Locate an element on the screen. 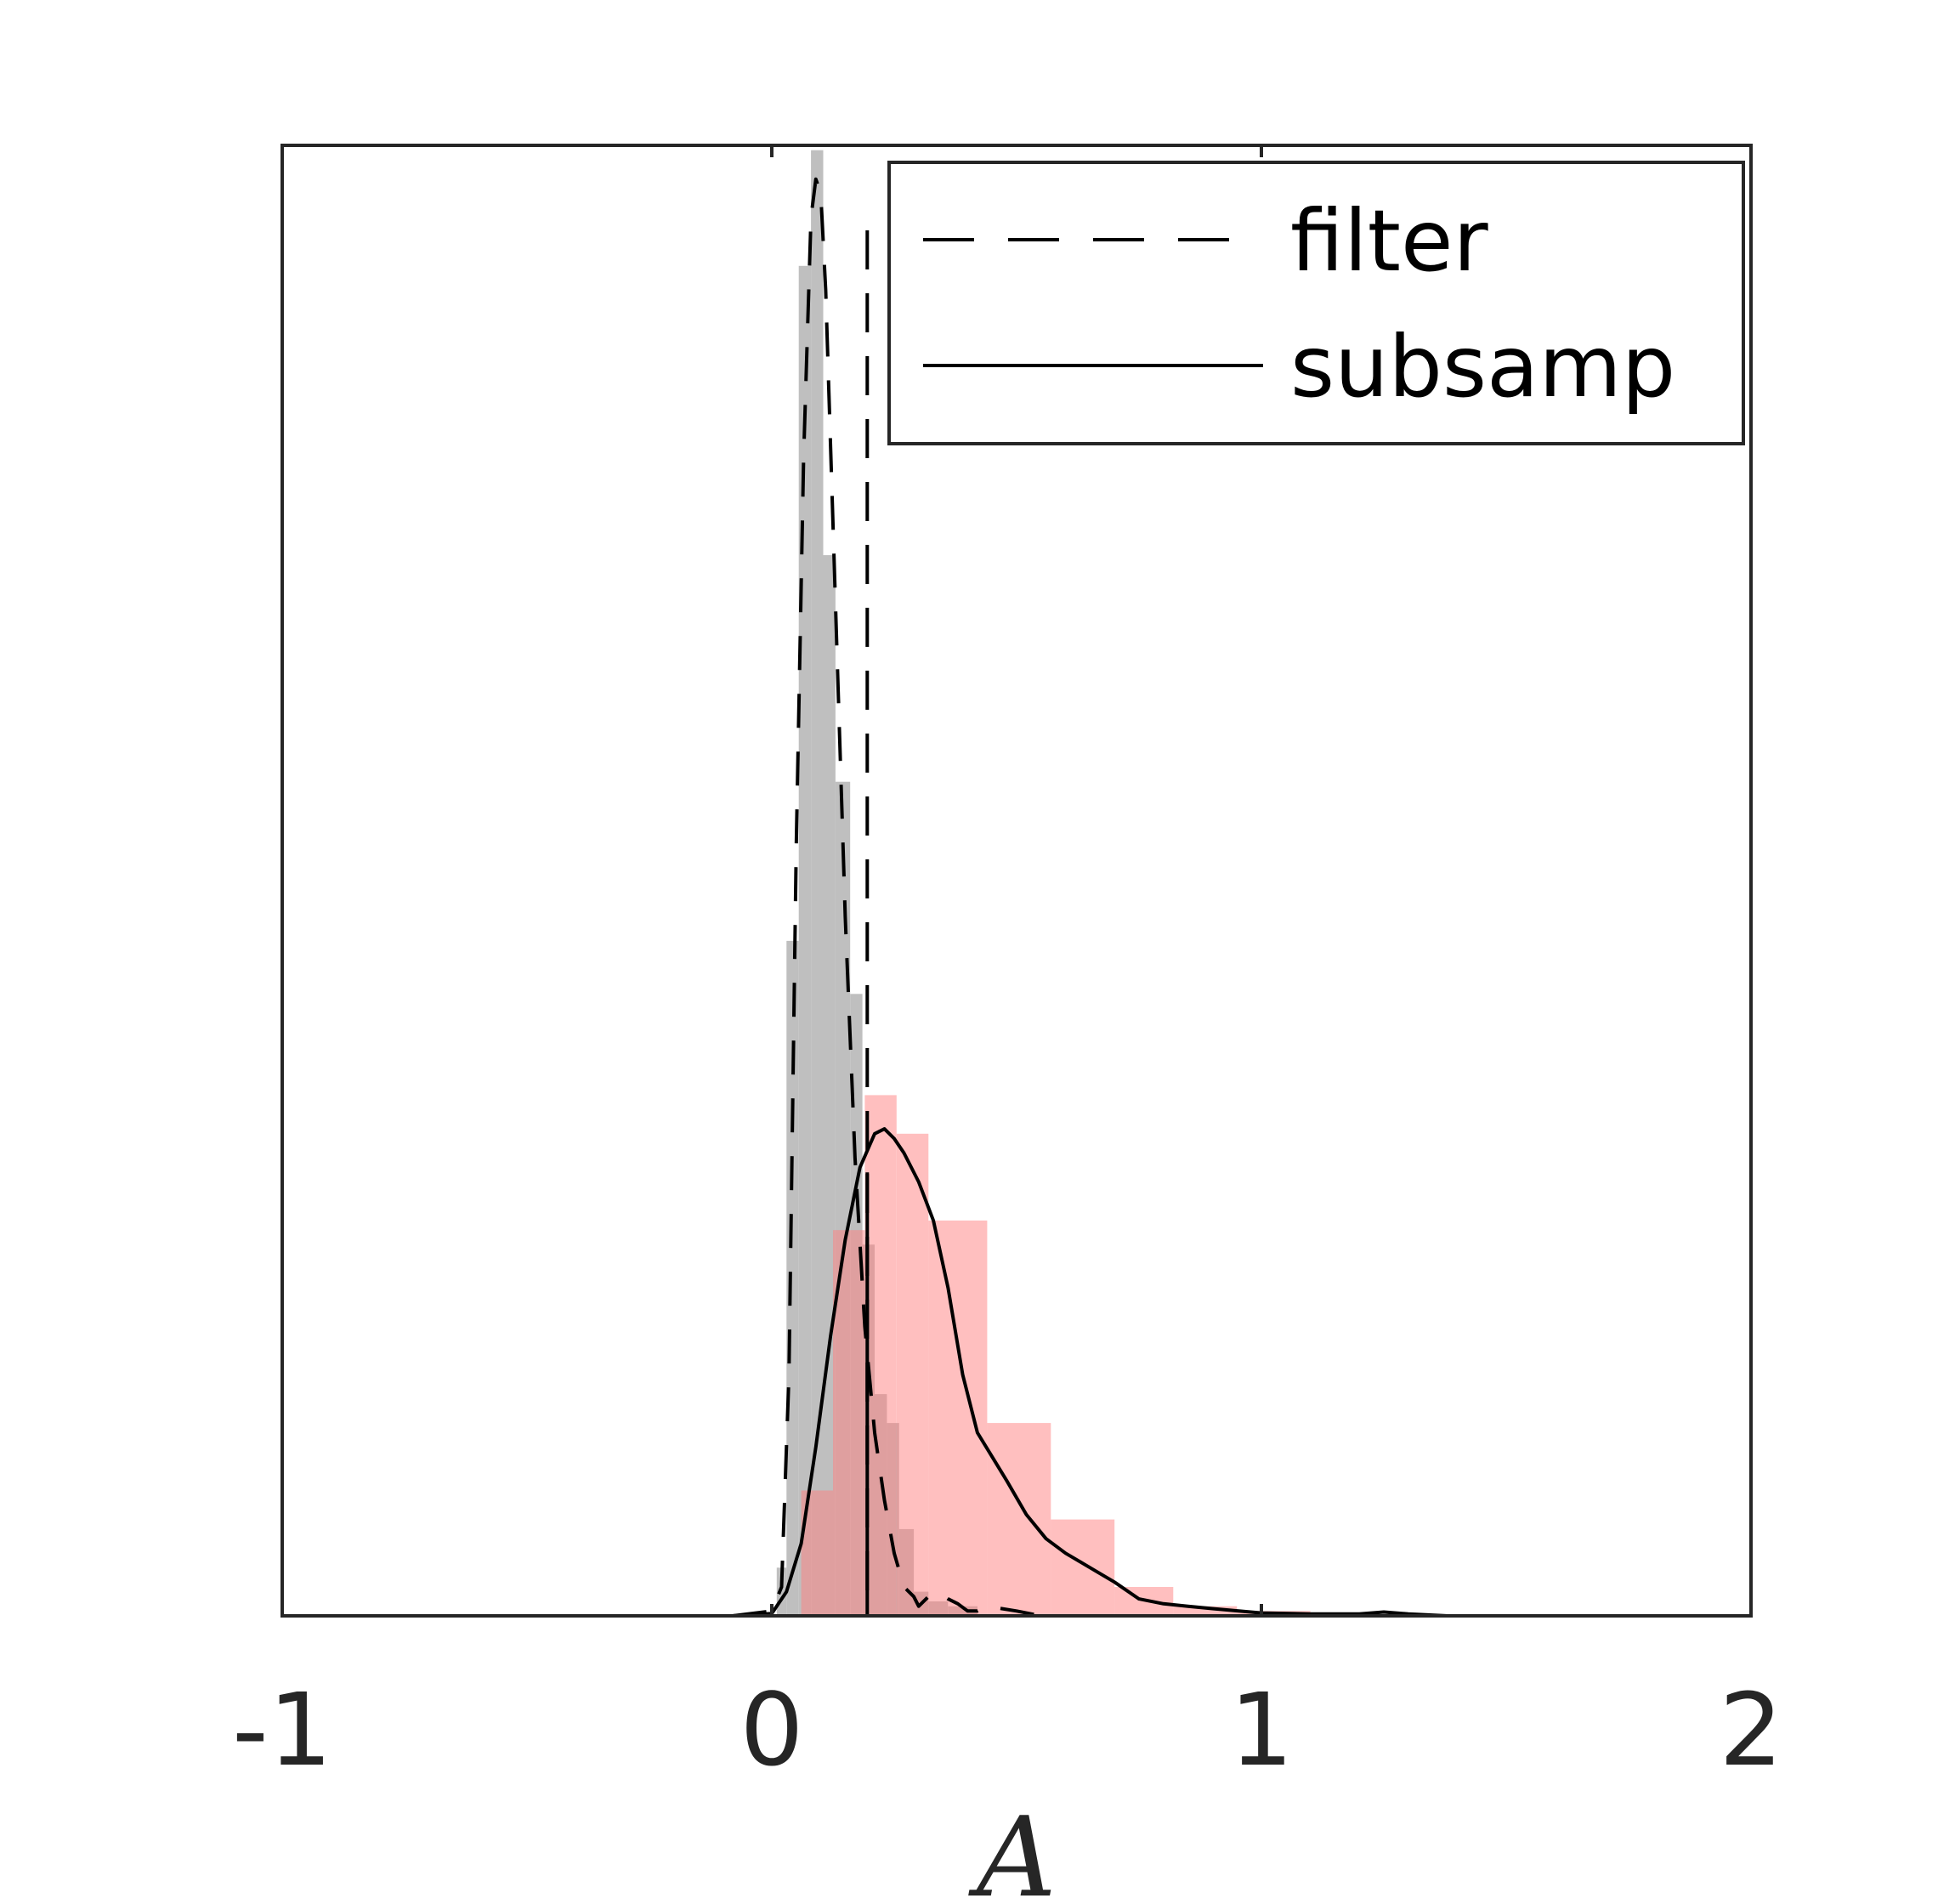  density-line-subsamp is located at coordinates (1090, 1372).